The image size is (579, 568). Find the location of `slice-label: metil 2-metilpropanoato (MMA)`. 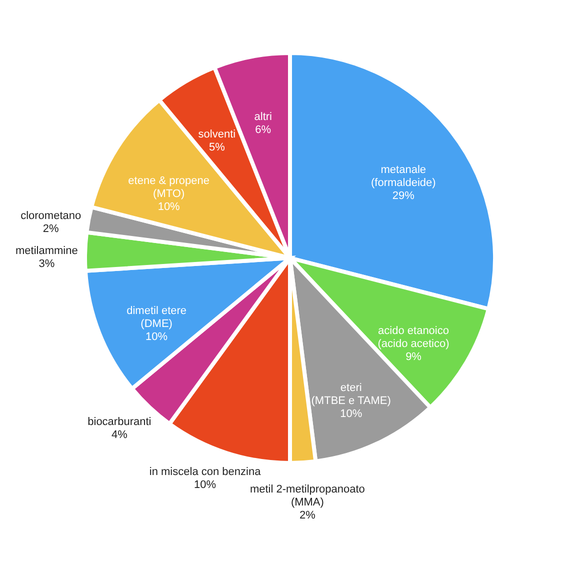

slice-label: metil 2-metilpropanoato (MMA) is located at coordinates (307, 495).